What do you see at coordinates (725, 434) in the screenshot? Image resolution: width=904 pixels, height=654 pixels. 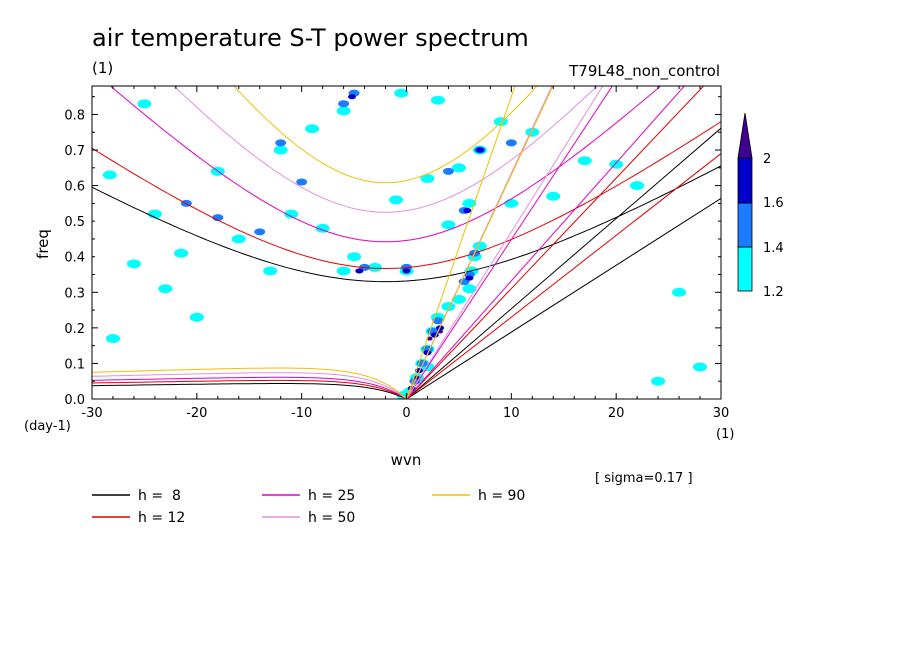 I see `x-unit-label: (1)` at bounding box center [725, 434].